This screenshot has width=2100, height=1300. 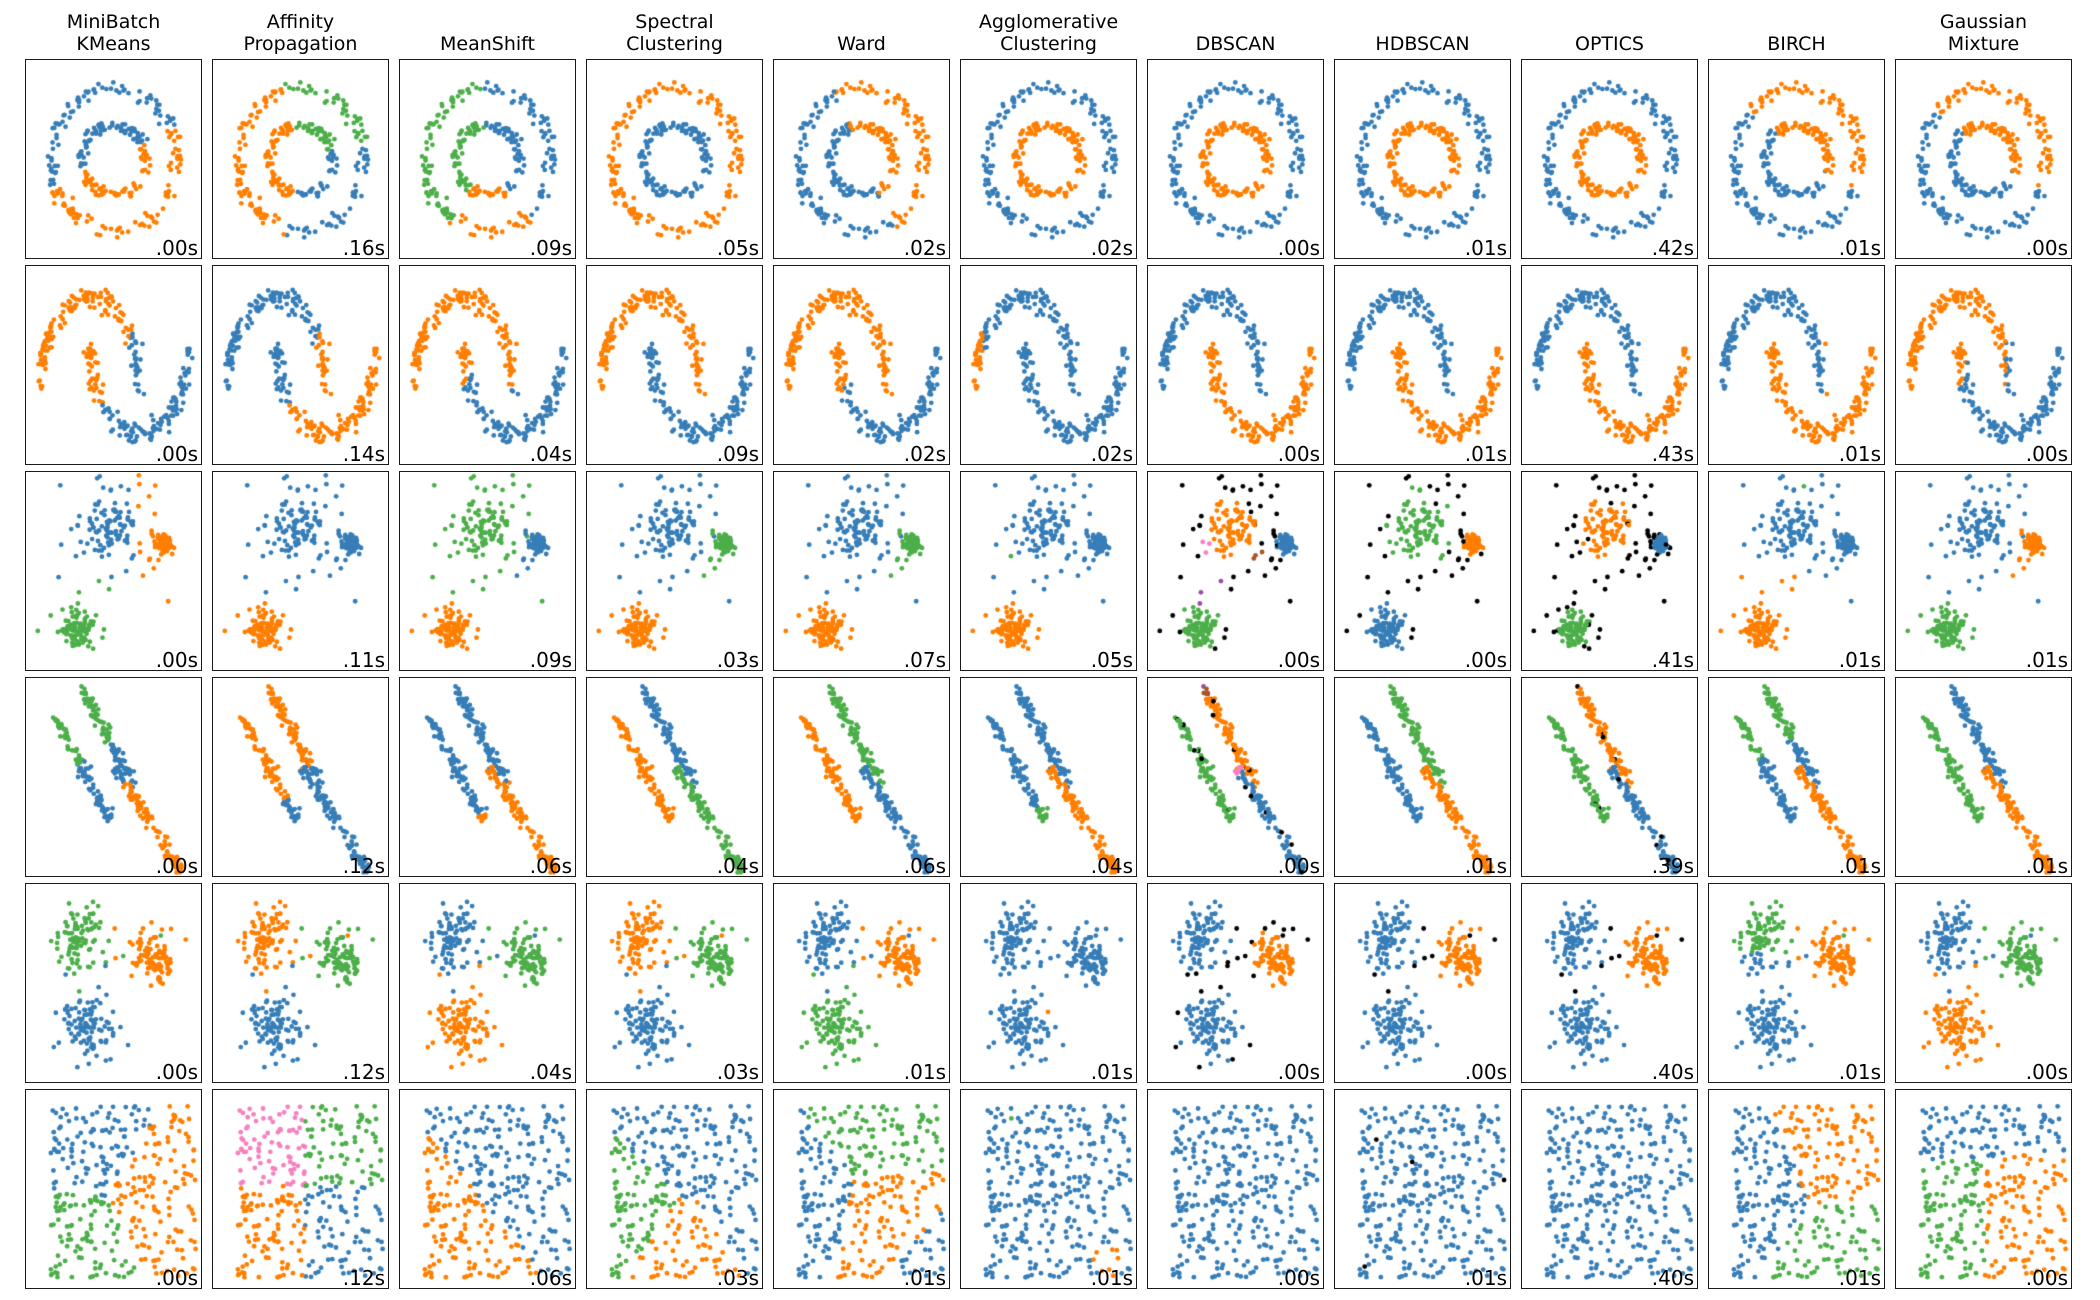 I want to click on subplot-noisy-circles-dbscan: .00s, so click(x=1236, y=159).